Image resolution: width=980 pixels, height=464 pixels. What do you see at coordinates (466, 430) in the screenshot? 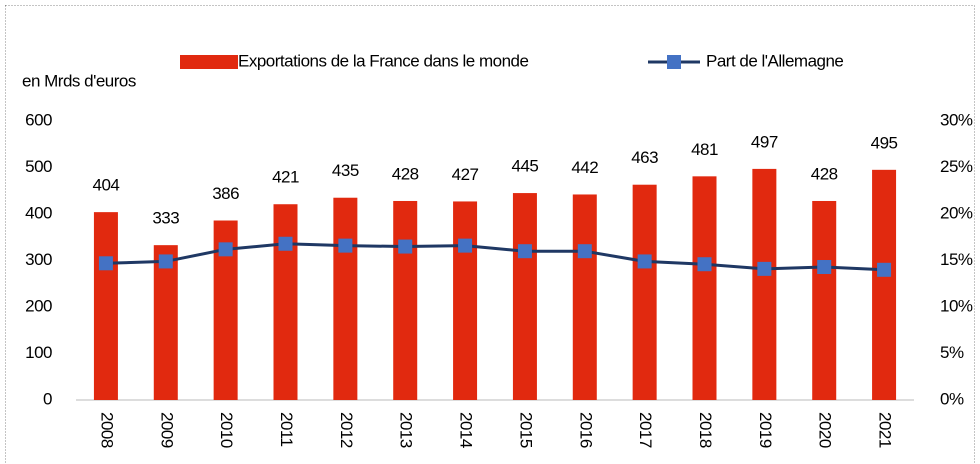
I see `x-tick-label: 2014` at bounding box center [466, 430].